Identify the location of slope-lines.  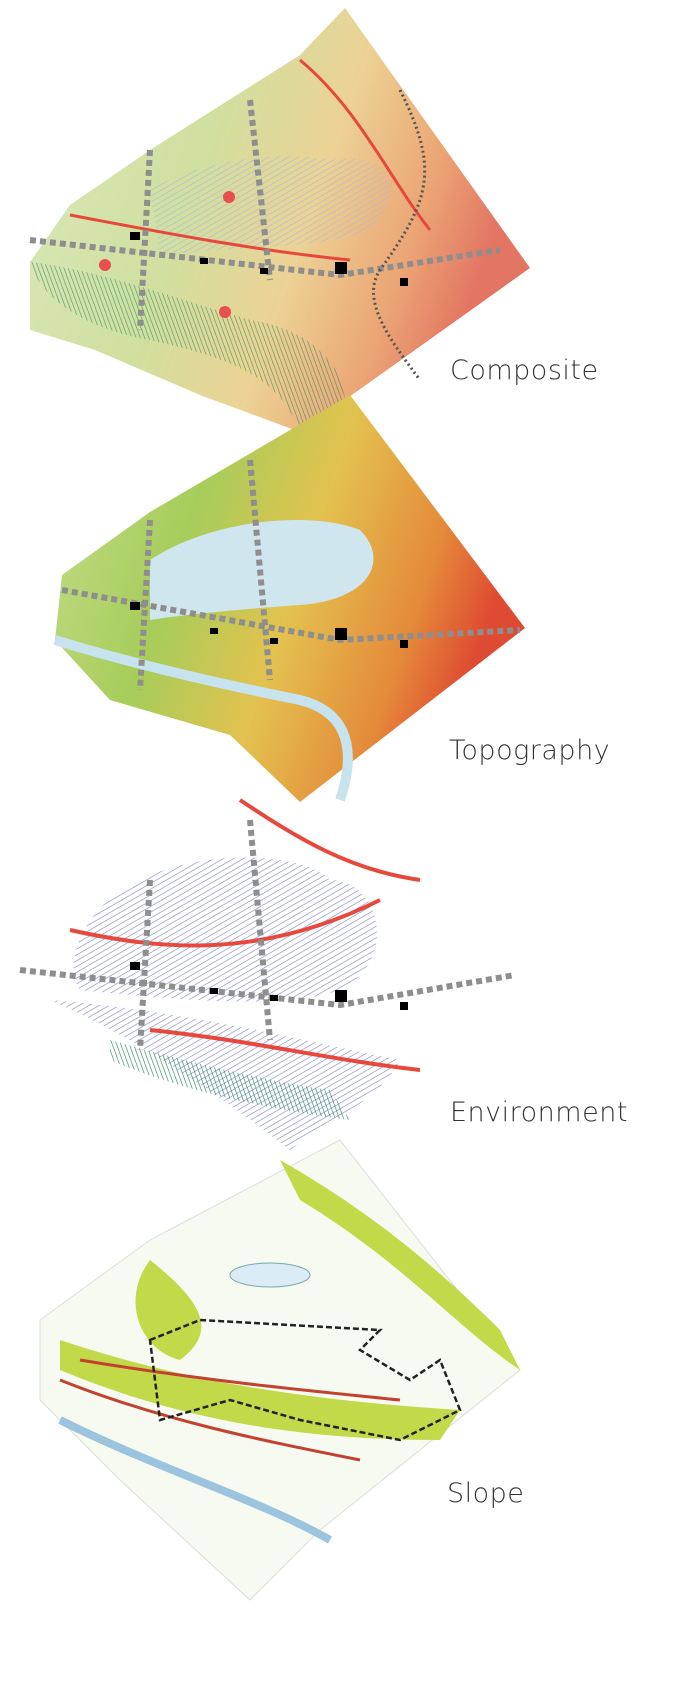
(245, 935).